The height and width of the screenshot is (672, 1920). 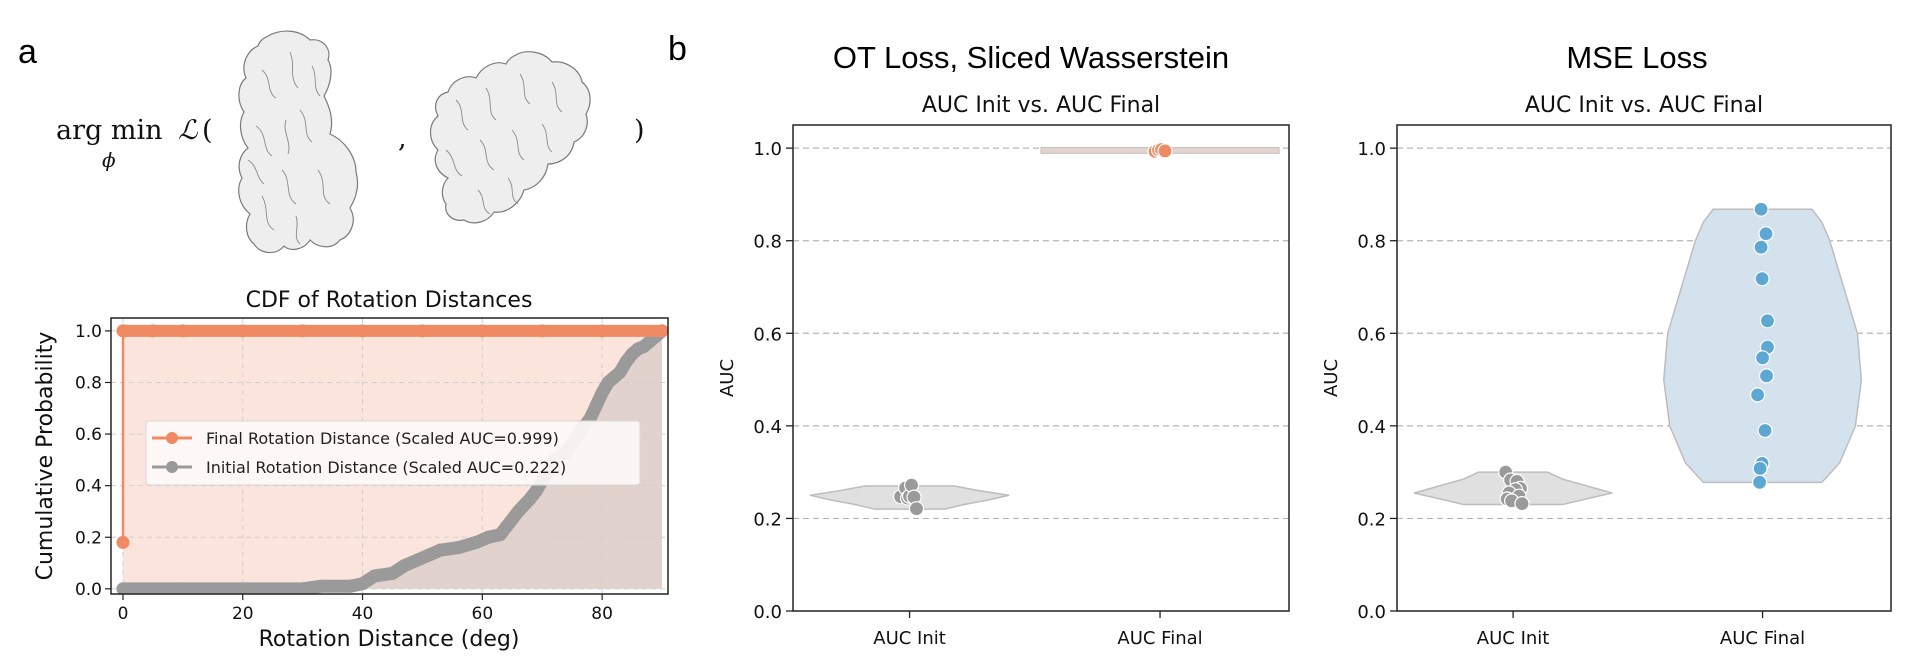 I want to click on ot-suptitle: OT Loss, Sliced Wasserstein, so click(x=1031, y=57).